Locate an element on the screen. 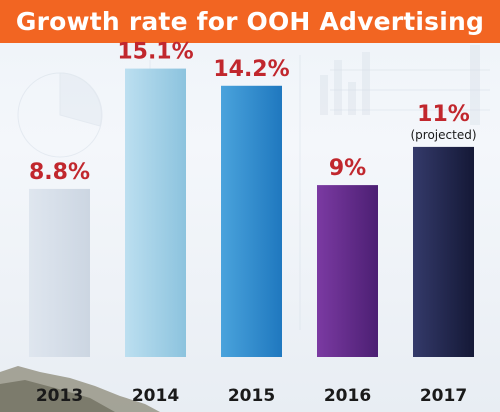  chart-title: Growth rate for OOH Advertising is located at coordinates (250, 21).